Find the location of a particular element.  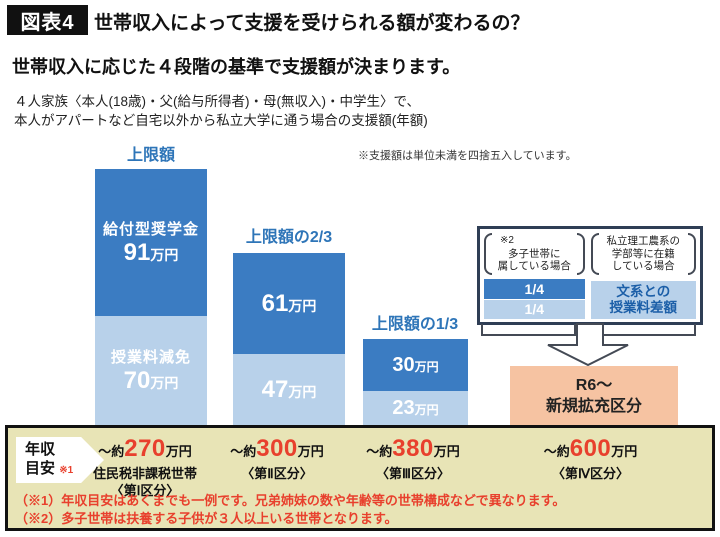

income-label-ref: ※1 is located at coordinates (66, 470).